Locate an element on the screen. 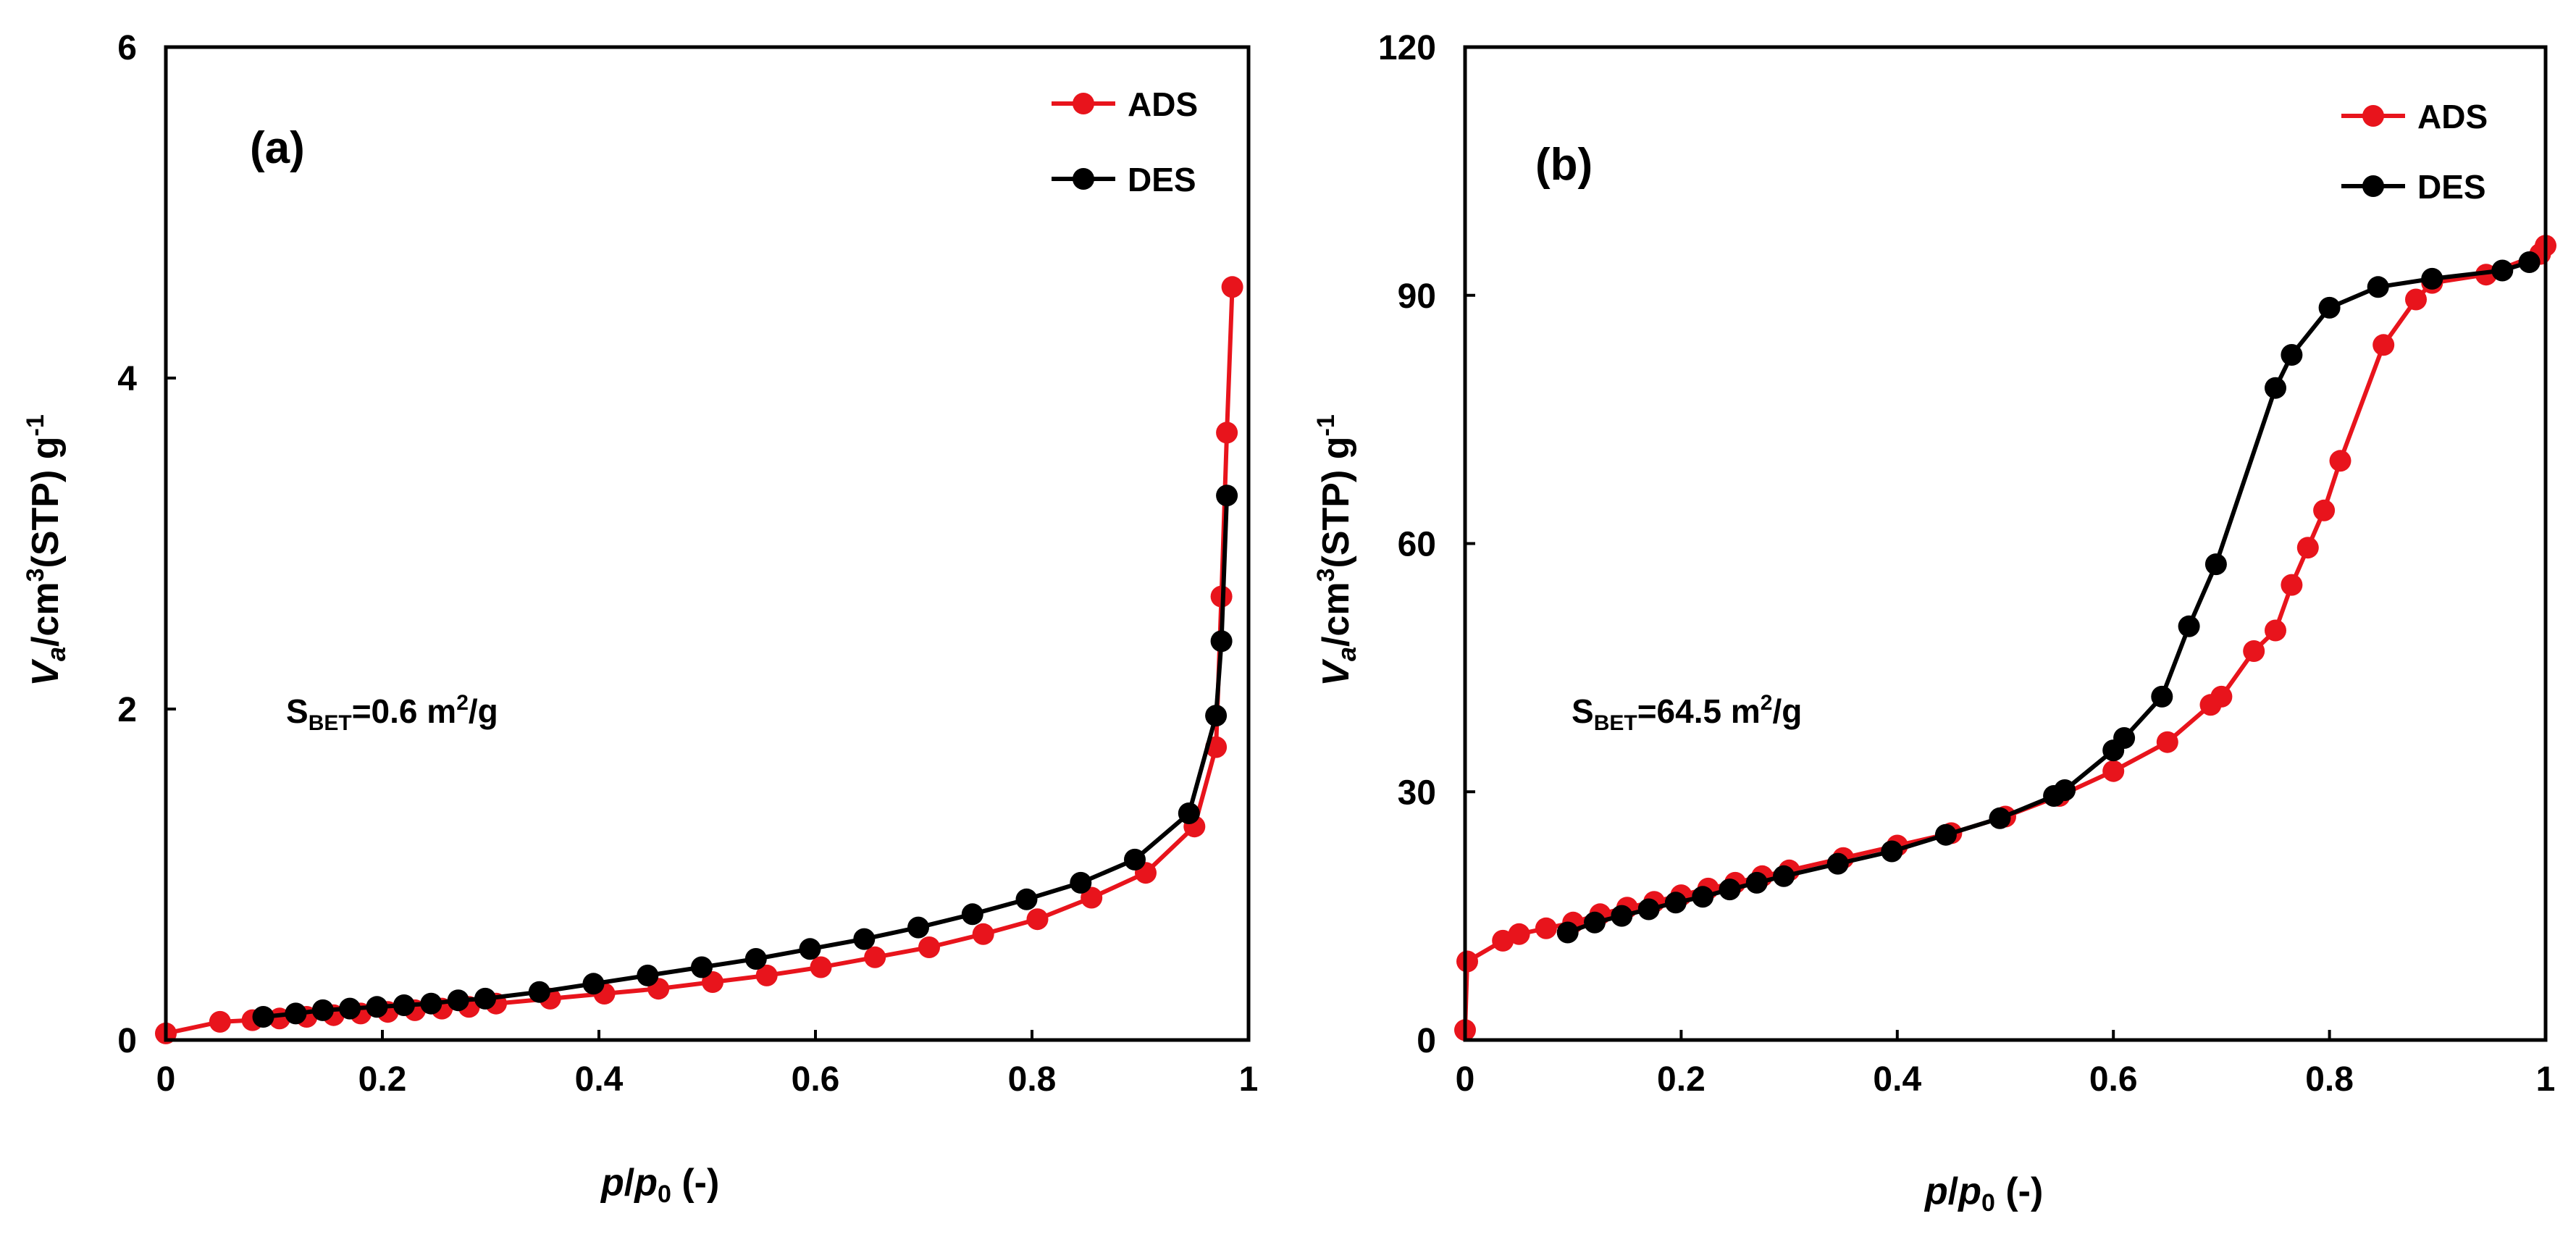 This screenshot has width=2576, height=1237. sbet-annotation-b: SBET=64.5 m2/g is located at coordinates (1687, 713).